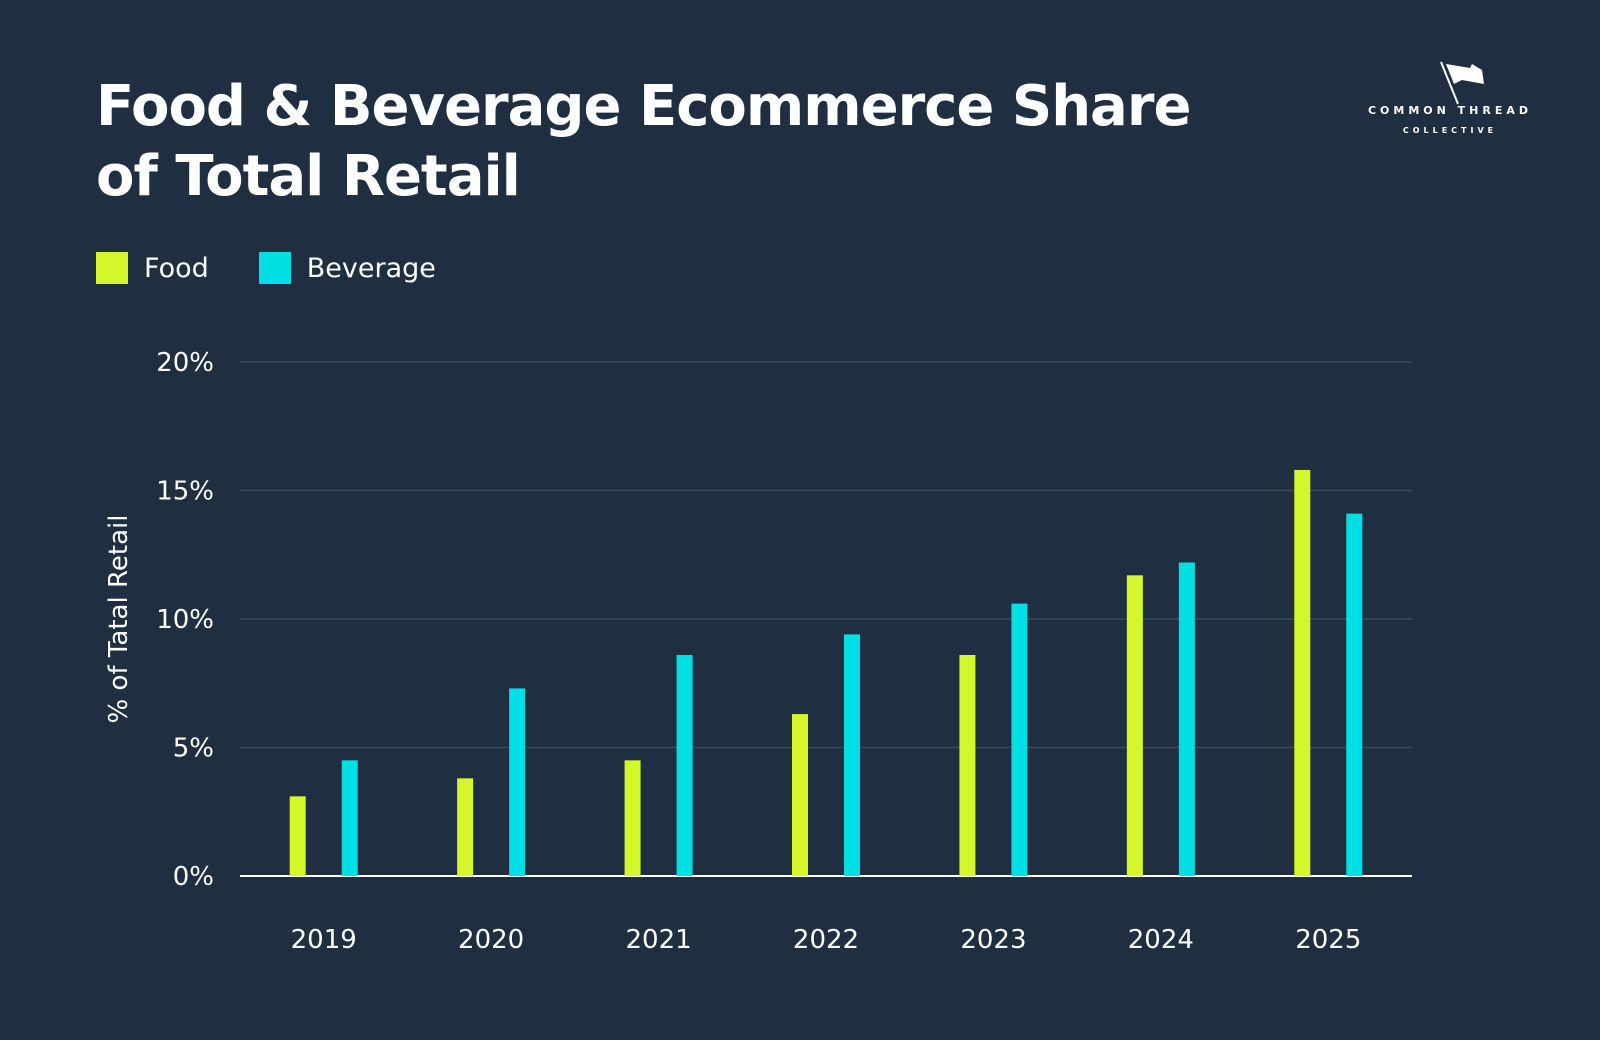 Image resolution: width=1600 pixels, height=1040 pixels. I want to click on flag-icon, so click(1462, 83).